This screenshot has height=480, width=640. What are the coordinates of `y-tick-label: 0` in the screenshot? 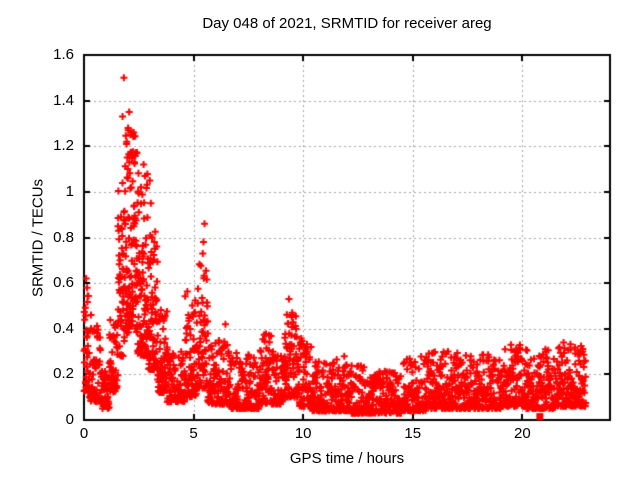 It's located at (69, 419).